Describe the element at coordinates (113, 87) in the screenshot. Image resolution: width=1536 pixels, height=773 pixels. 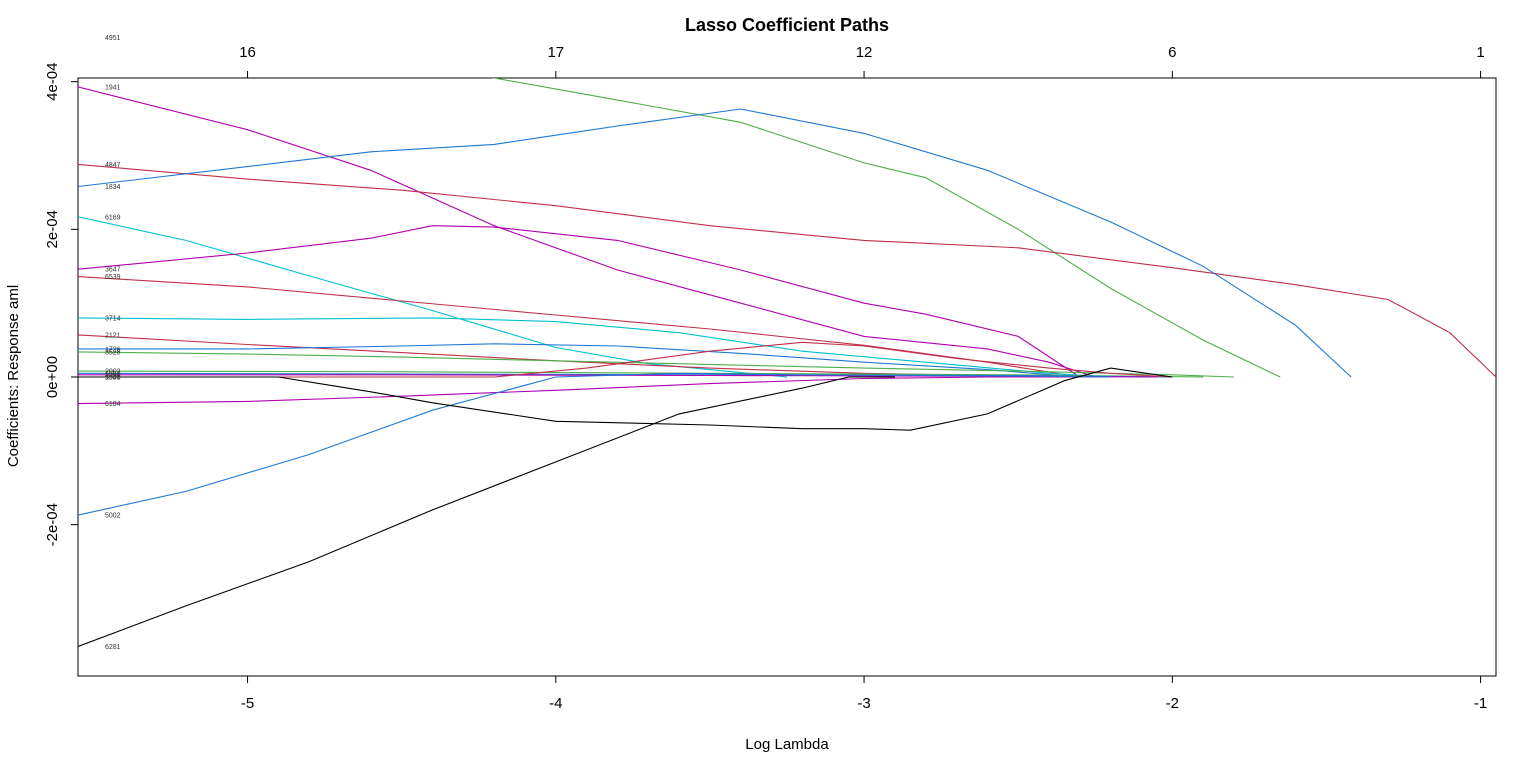
I see `series-label-1941: 1941` at that location.